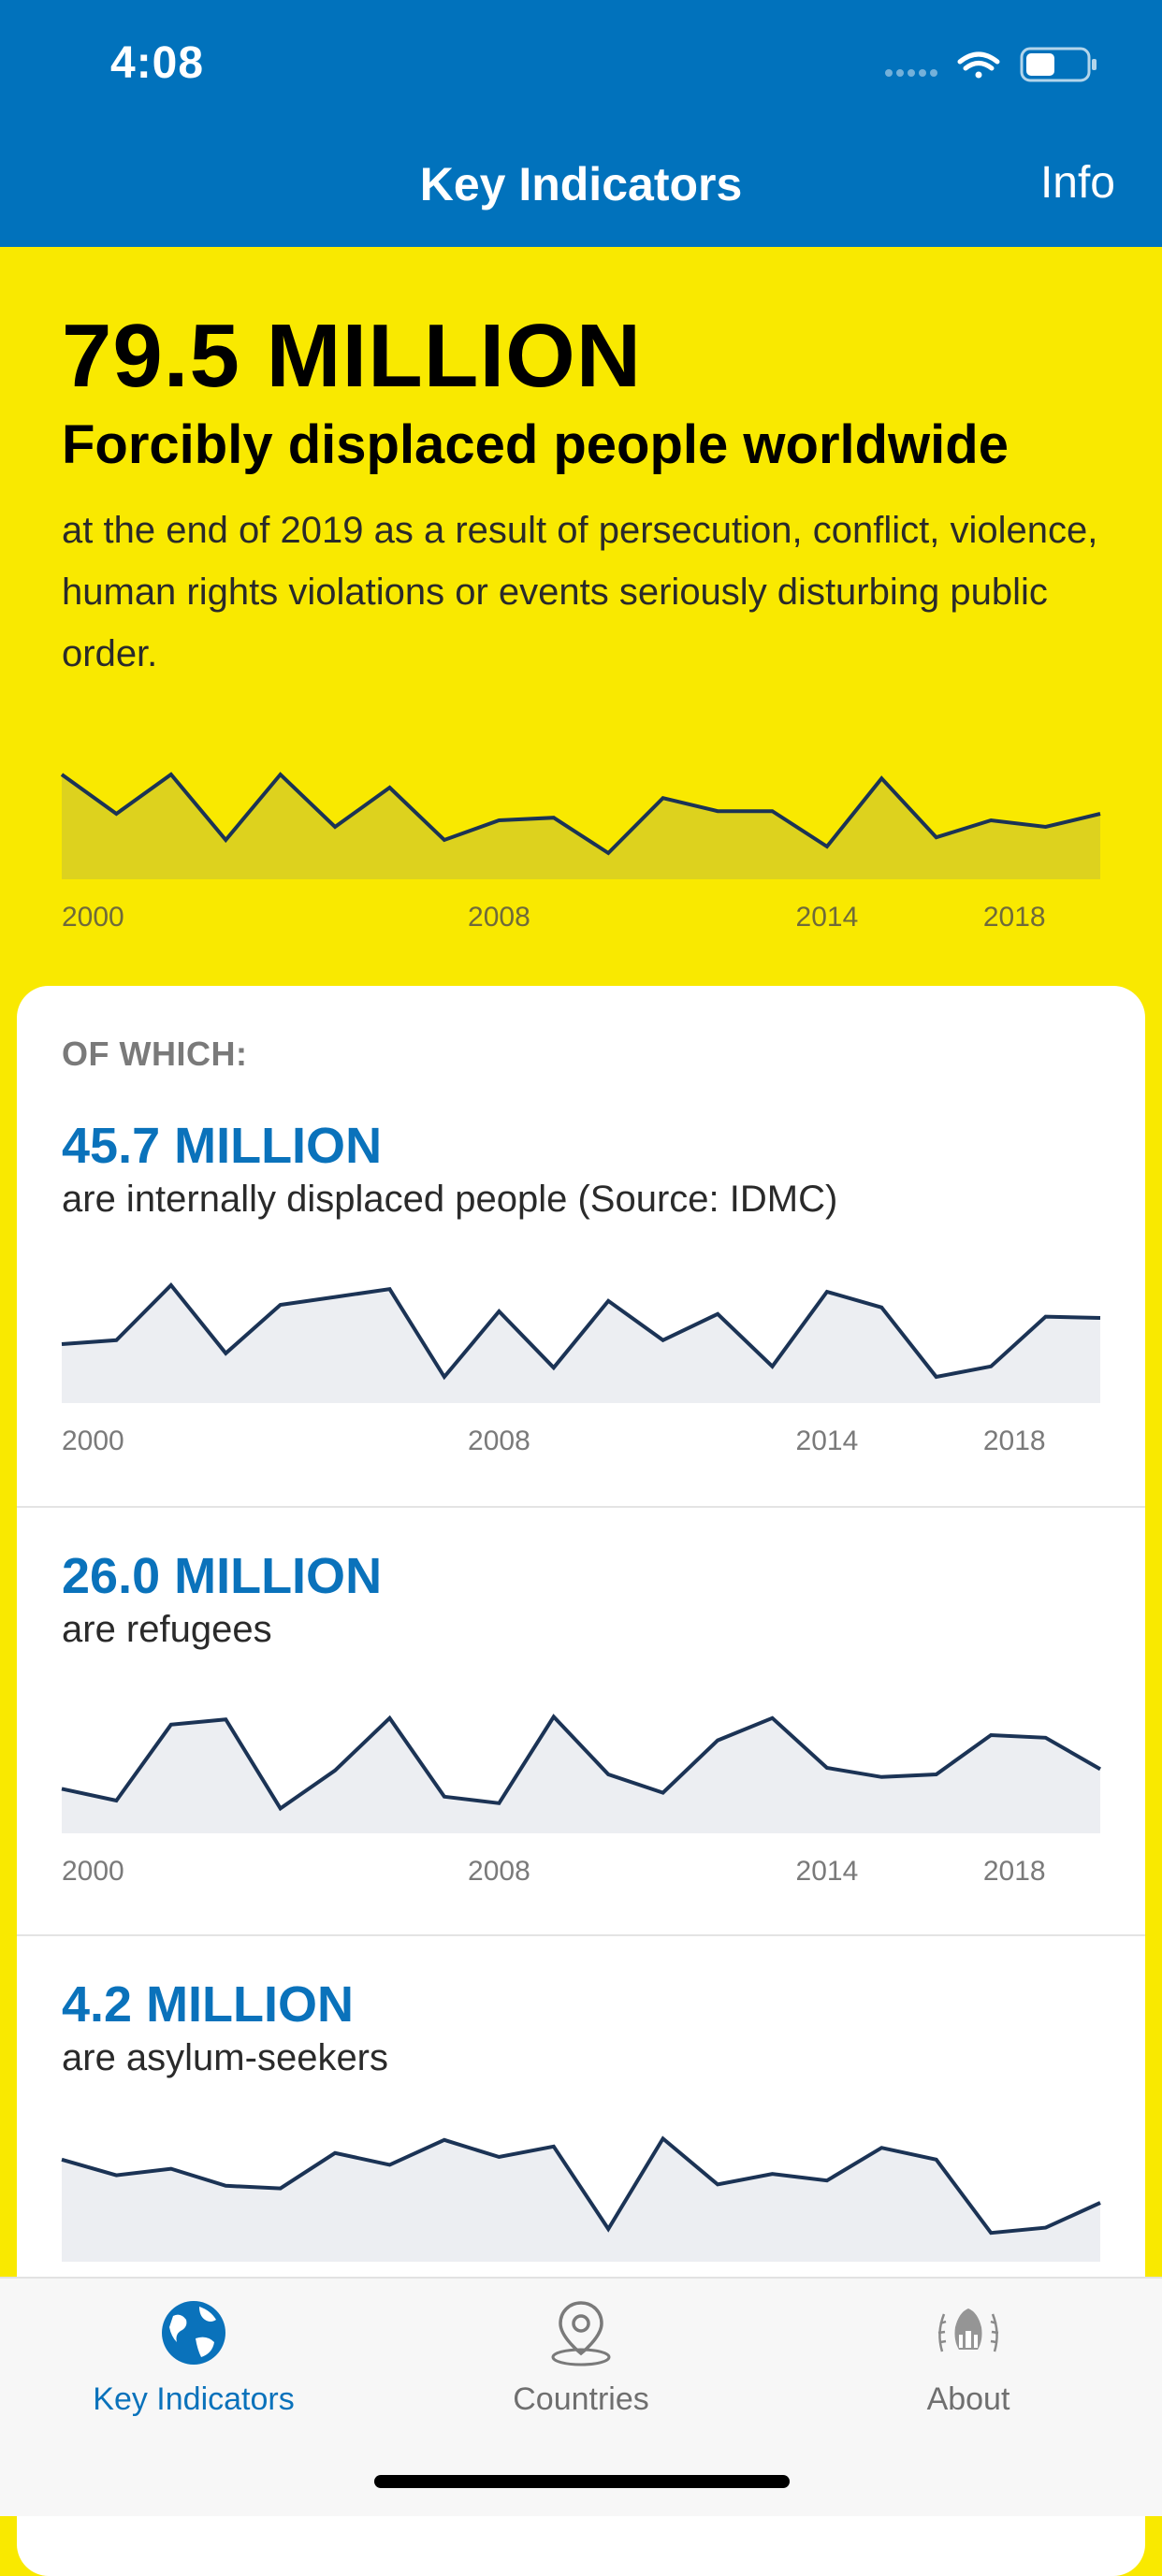  I want to click on tab-about: About, so click(969, 2356).